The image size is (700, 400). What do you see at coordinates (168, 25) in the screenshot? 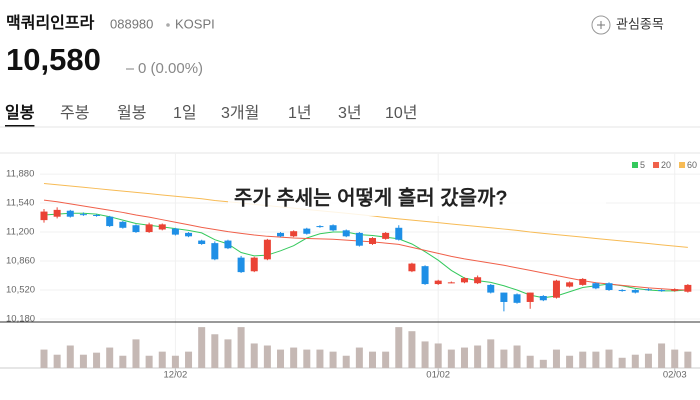
I see `separator-dot` at bounding box center [168, 25].